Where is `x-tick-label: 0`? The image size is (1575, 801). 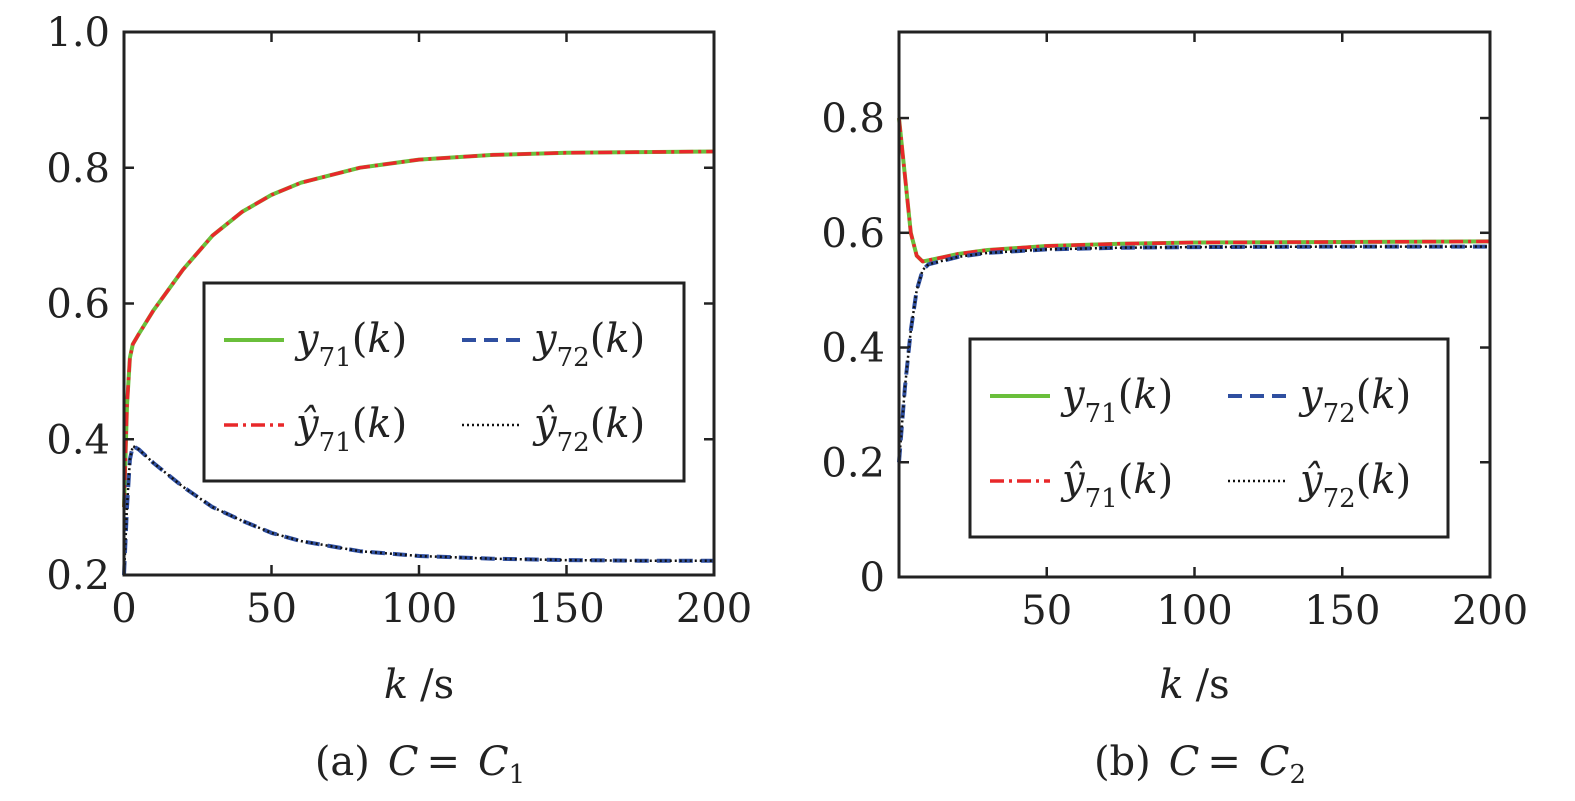 x-tick-label: 0 is located at coordinates (123, 609).